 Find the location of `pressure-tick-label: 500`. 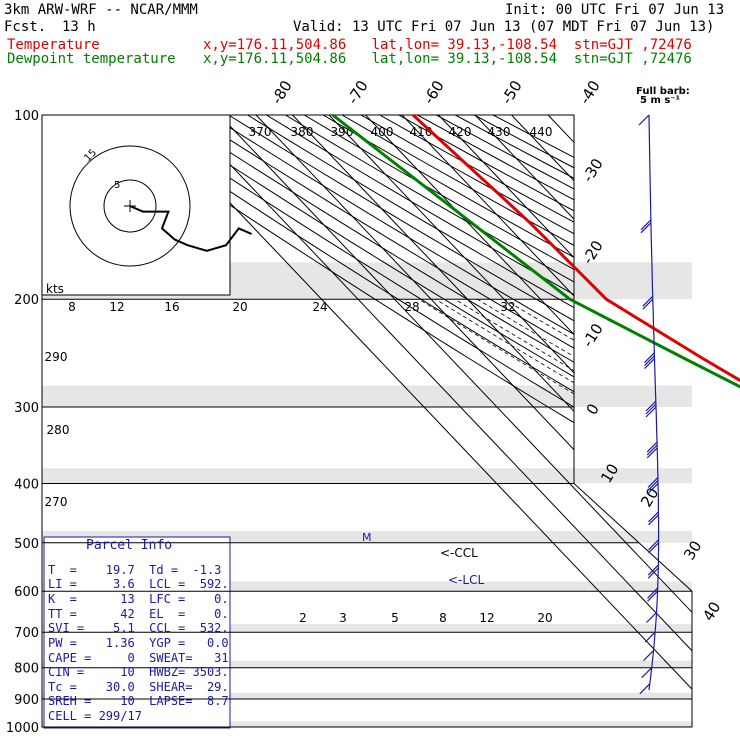

pressure-tick-label: 500 is located at coordinates (26, 544).